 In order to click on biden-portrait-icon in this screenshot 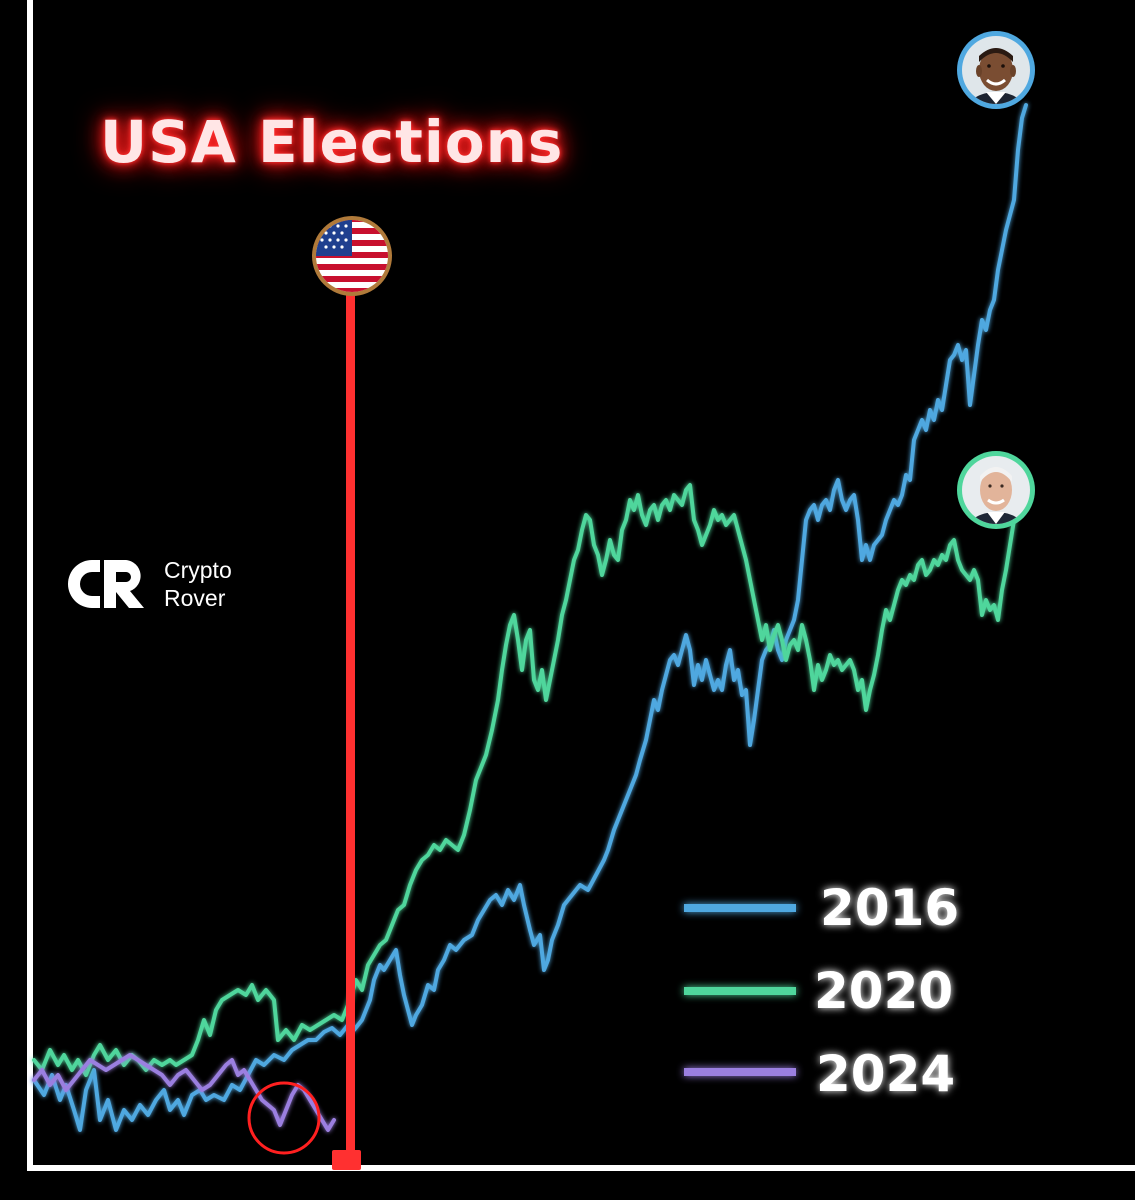, I will do `click(996, 490)`.